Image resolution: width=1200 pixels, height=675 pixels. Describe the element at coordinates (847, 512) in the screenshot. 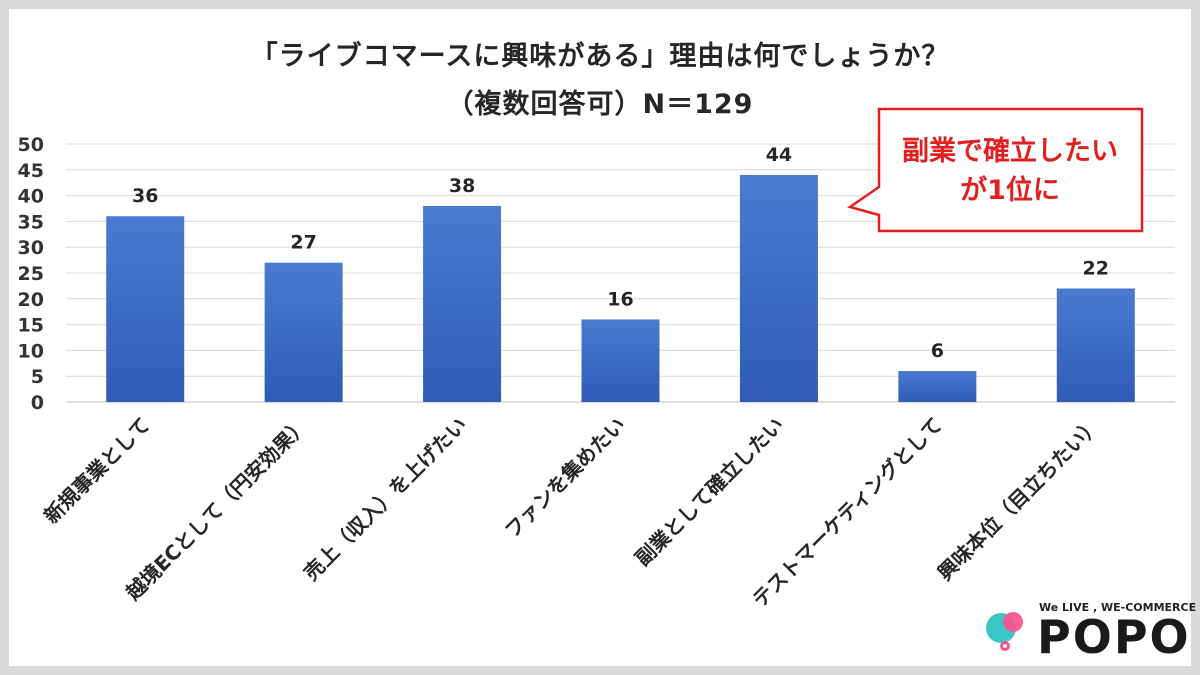

I see `x-category-label: テストマーケティングとして` at that location.